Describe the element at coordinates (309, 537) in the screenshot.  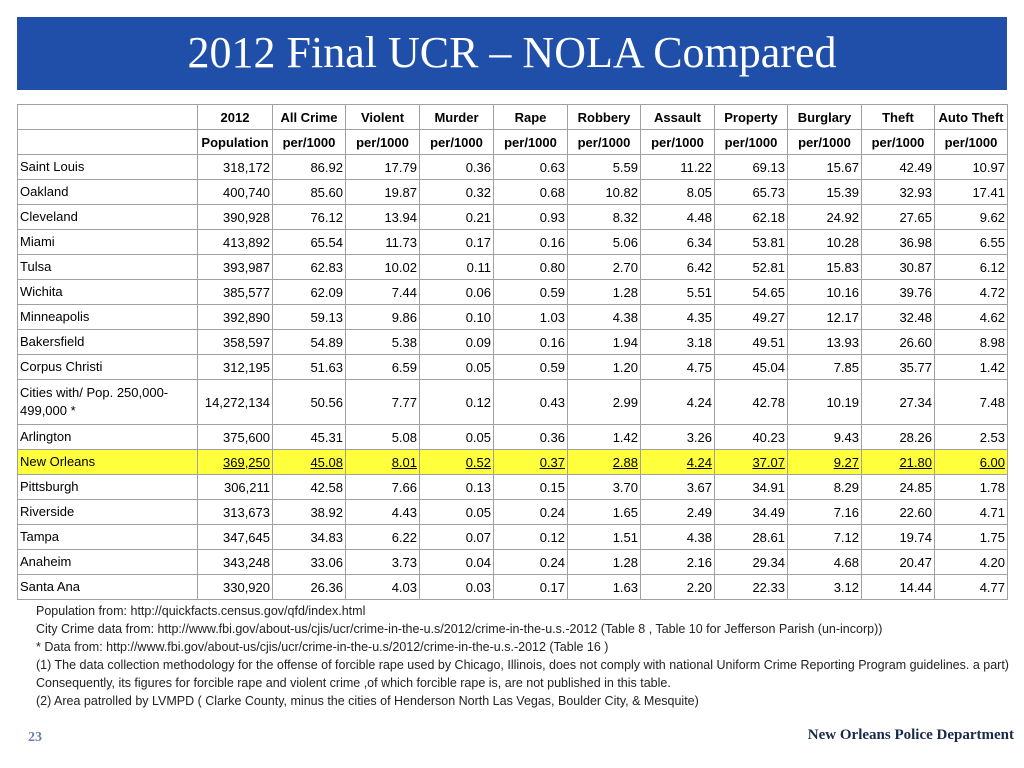
I see `cell: 34.83` at that location.